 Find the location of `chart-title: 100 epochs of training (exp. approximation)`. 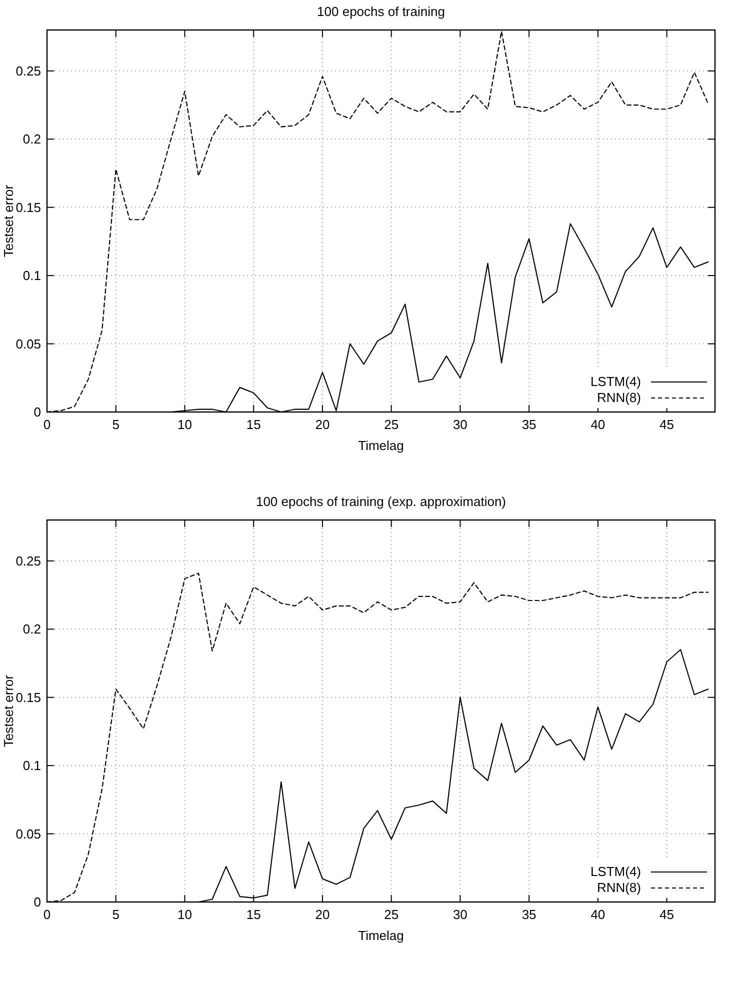

chart-title: 100 epochs of training (exp. approximation) is located at coordinates (381, 501).